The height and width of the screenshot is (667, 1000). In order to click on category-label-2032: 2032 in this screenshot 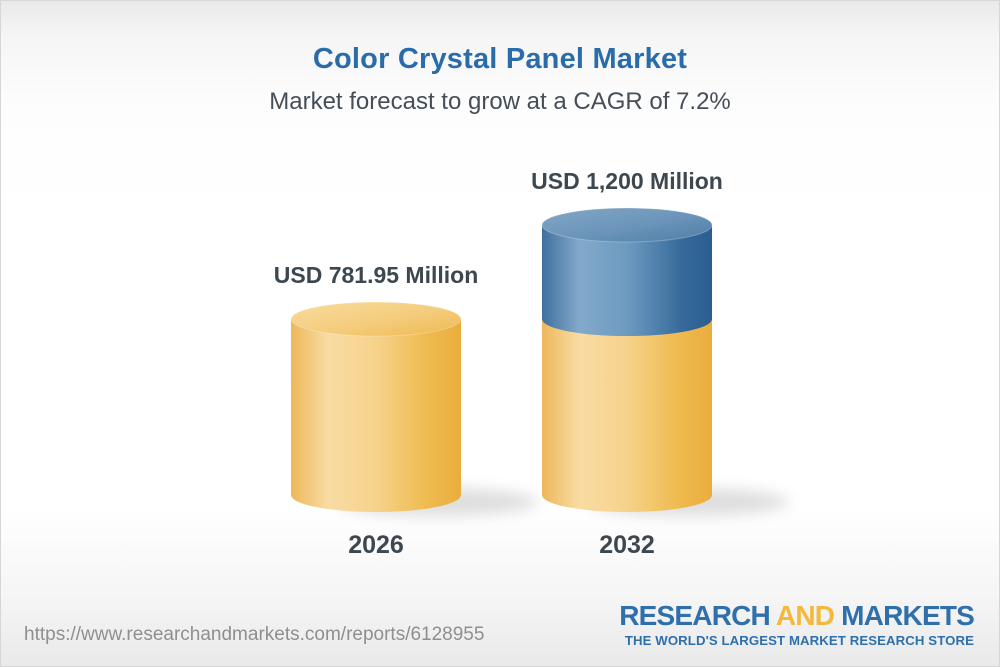, I will do `click(627, 545)`.